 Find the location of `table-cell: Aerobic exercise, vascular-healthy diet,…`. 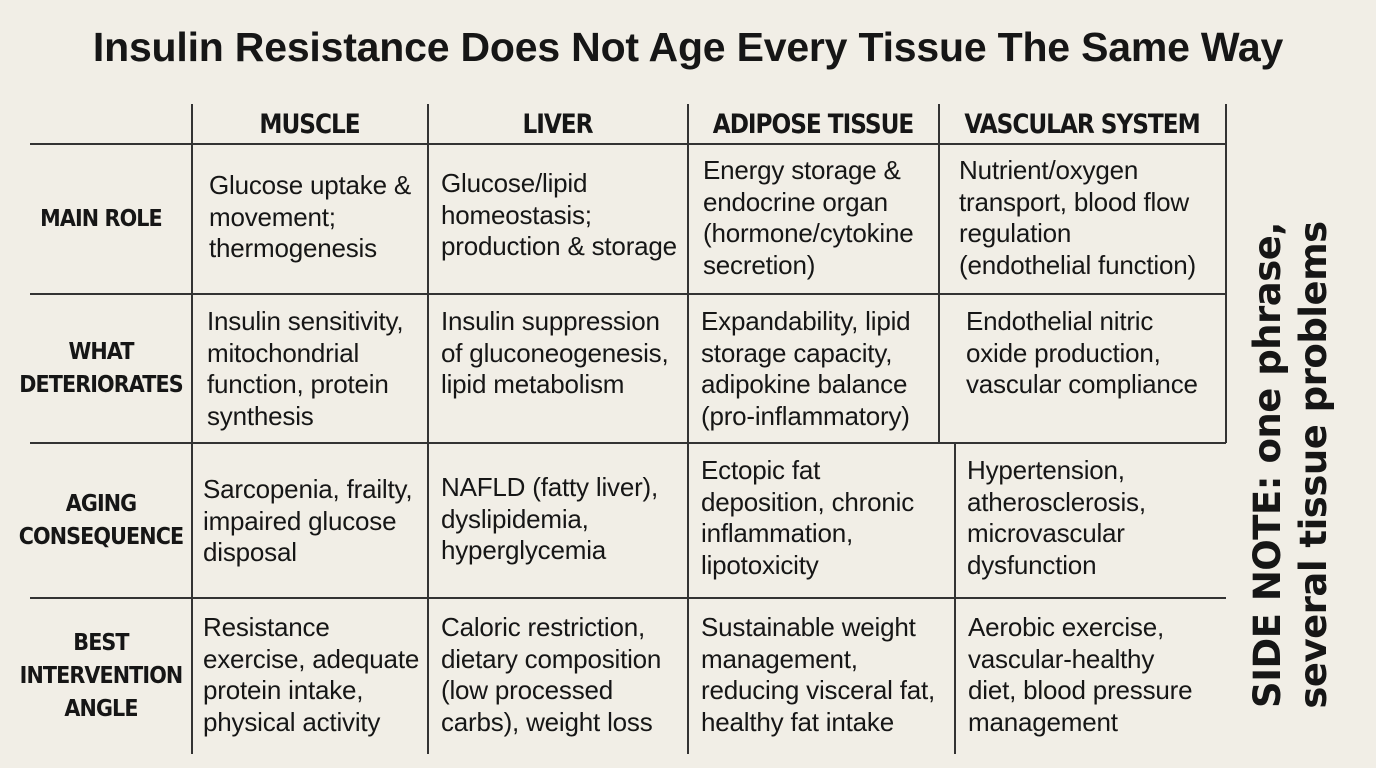

table-cell: Aerobic exercise, vascular-healthy diet,… is located at coordinates (1080, 674).